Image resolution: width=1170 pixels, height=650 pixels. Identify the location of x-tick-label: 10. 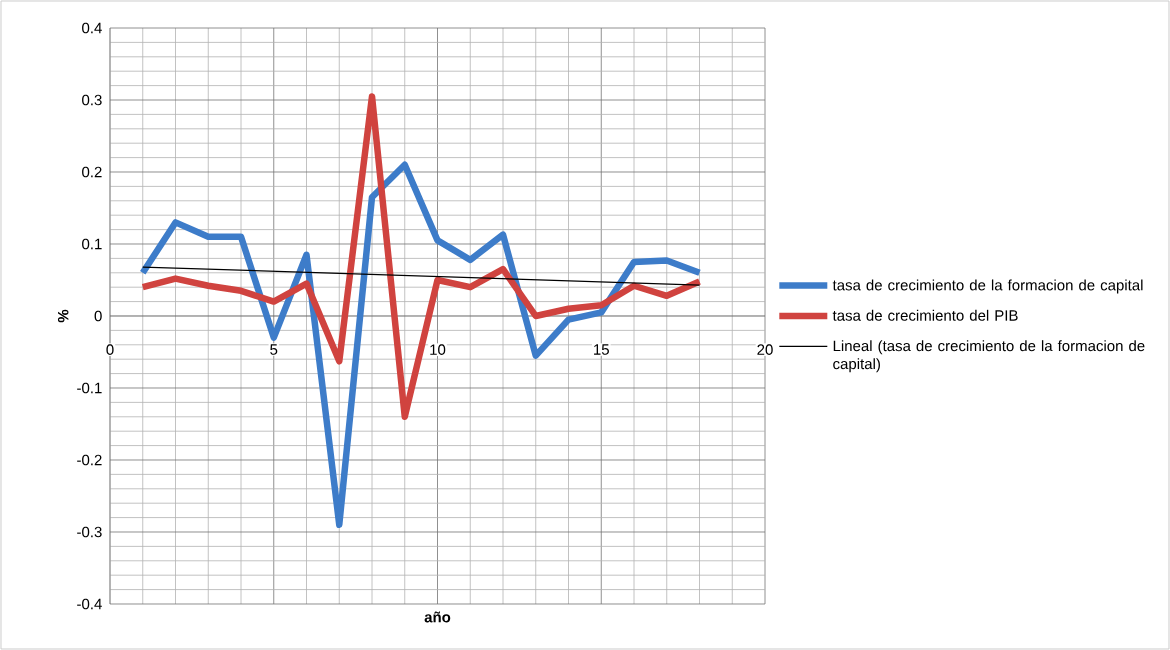
(438, 349).